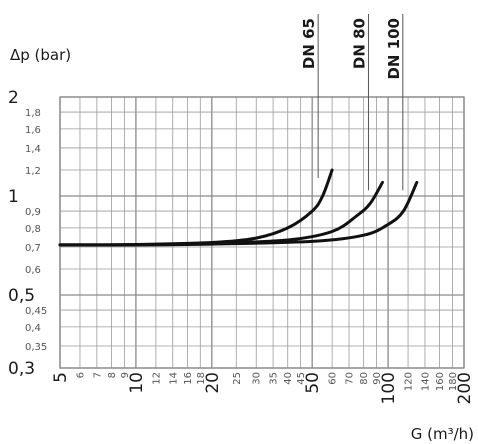 Image resolution: width=478 pixels, height=444 pixels. I want to click on y-tick-label-0-7: 0,7, so click(33, 248).